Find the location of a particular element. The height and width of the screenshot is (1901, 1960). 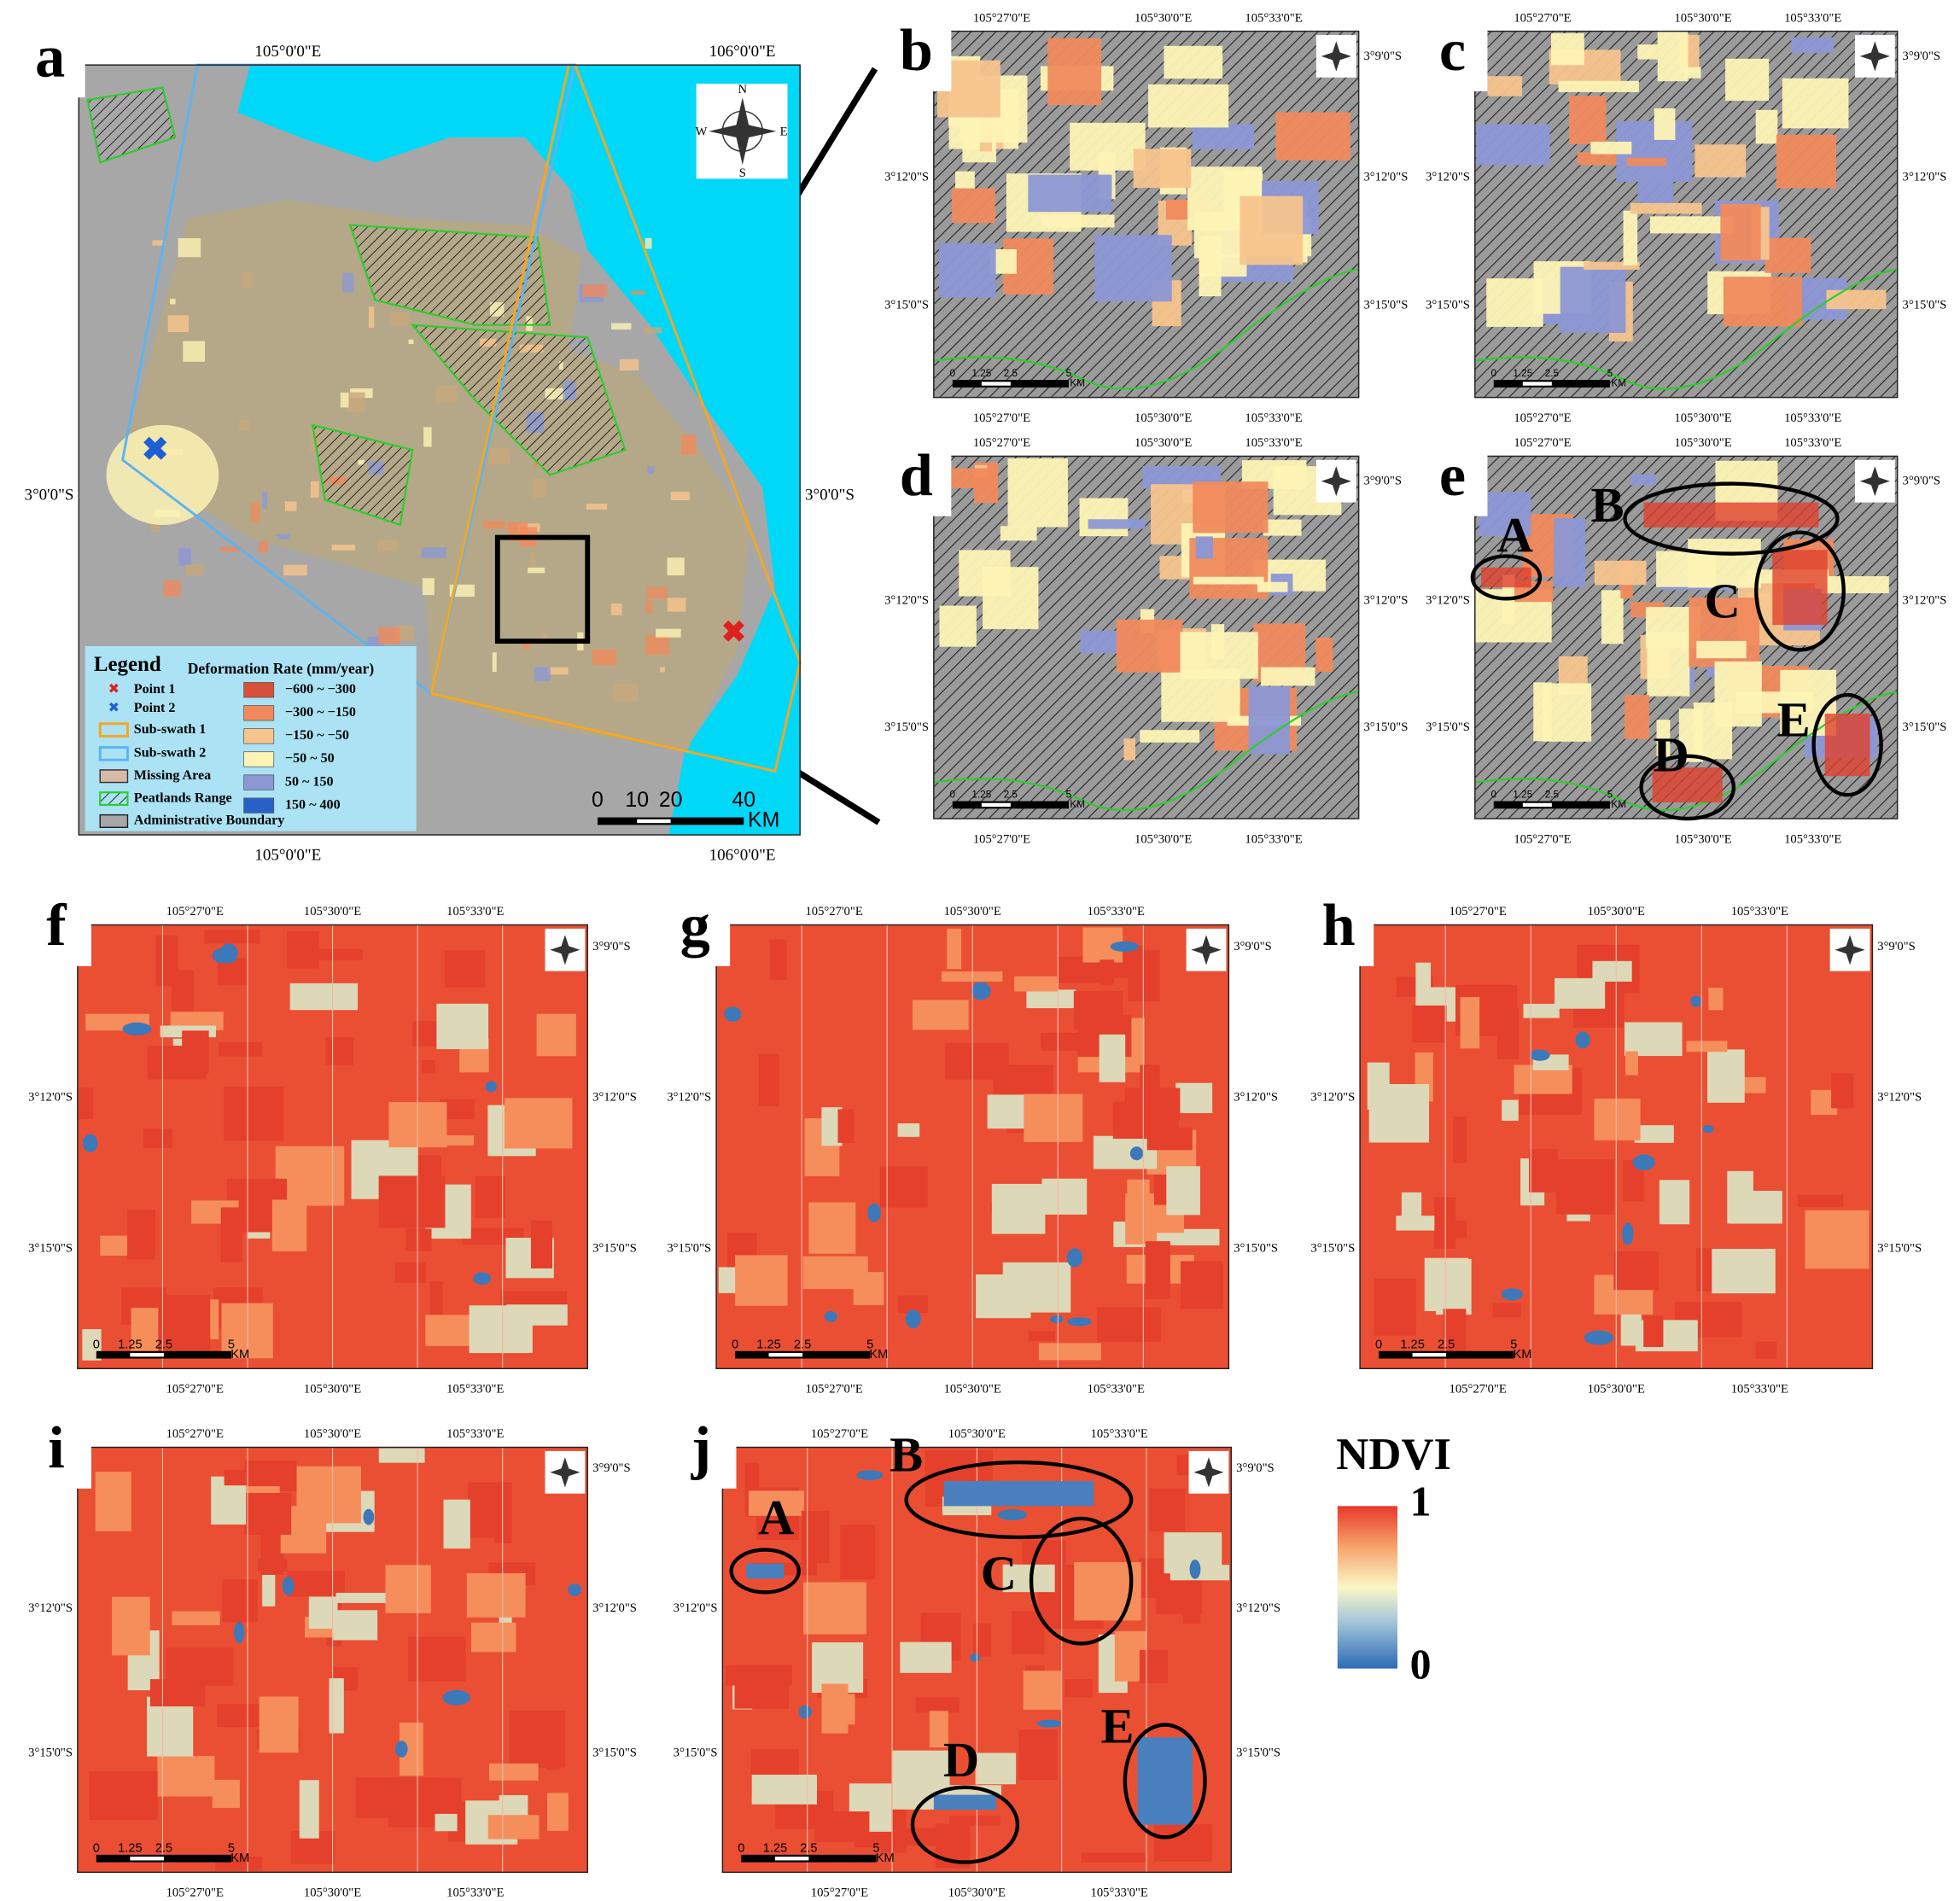

legend-symbol is located at coordinates (114, 821).